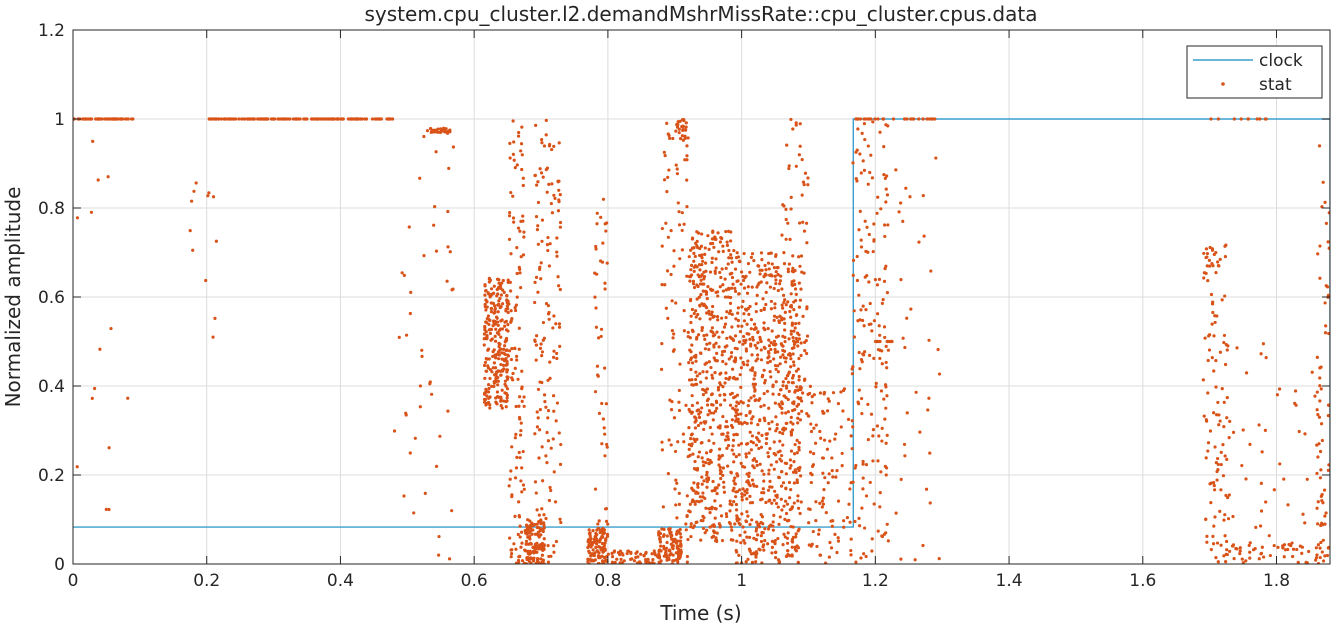 Image resolution: width=1334 pixels, height=626 pixels. I want to click on y-tick-label: 0.6, so click(51, 298).